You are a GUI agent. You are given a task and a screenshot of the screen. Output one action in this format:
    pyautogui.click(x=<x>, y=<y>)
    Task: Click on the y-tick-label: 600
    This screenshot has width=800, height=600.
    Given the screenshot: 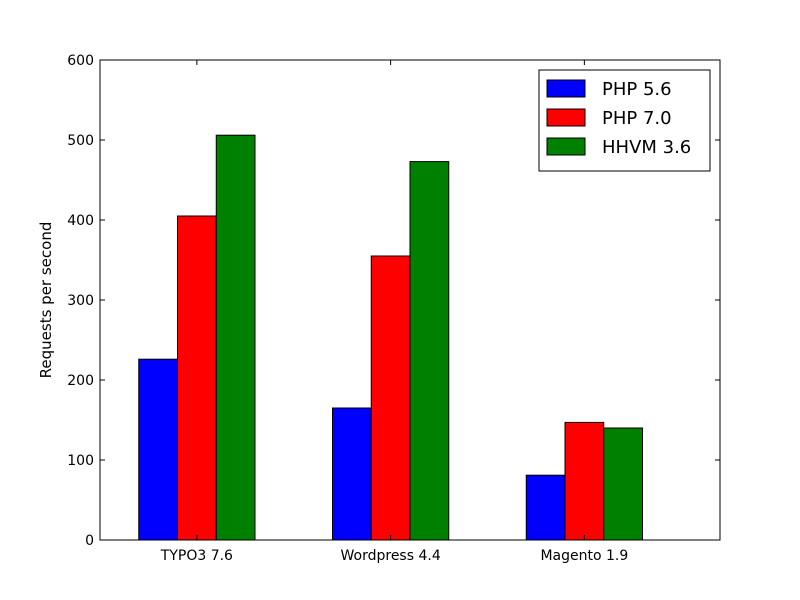 What is the action you would take?
    pyautogui.click(x=80, y=61)
    